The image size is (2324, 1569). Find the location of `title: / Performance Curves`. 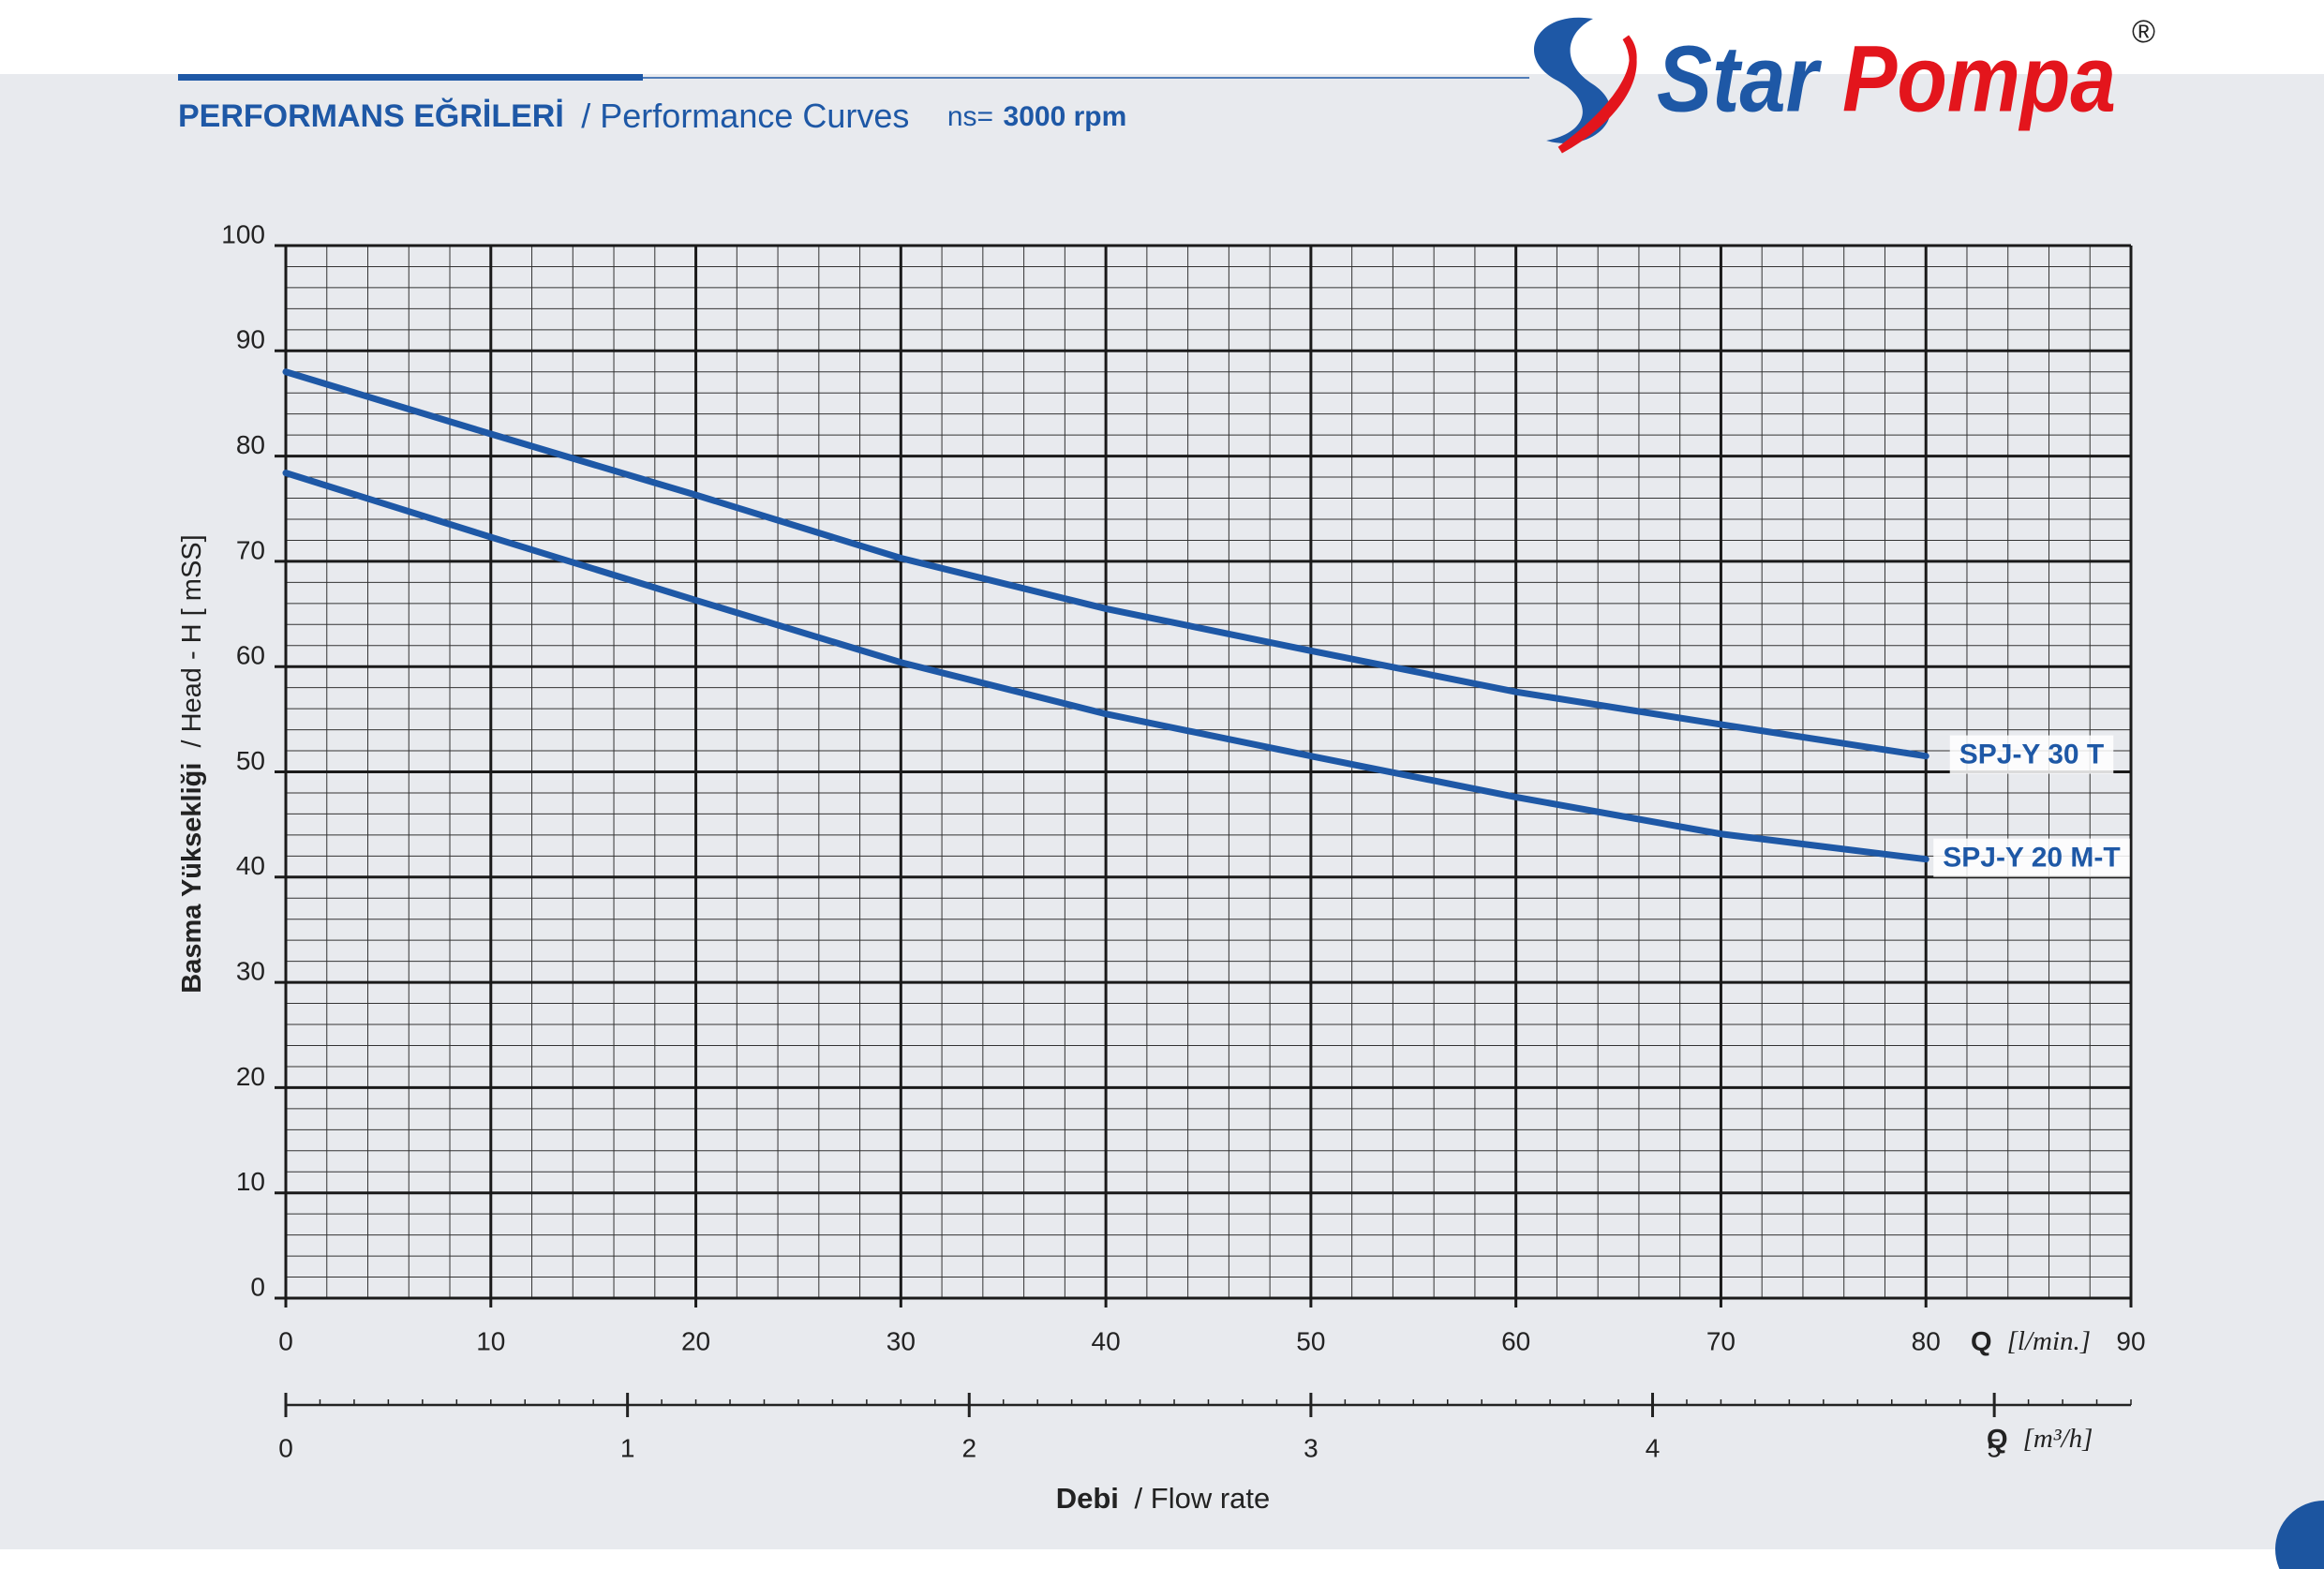

title: / Performance Curves is located at coordinates (745, 116).